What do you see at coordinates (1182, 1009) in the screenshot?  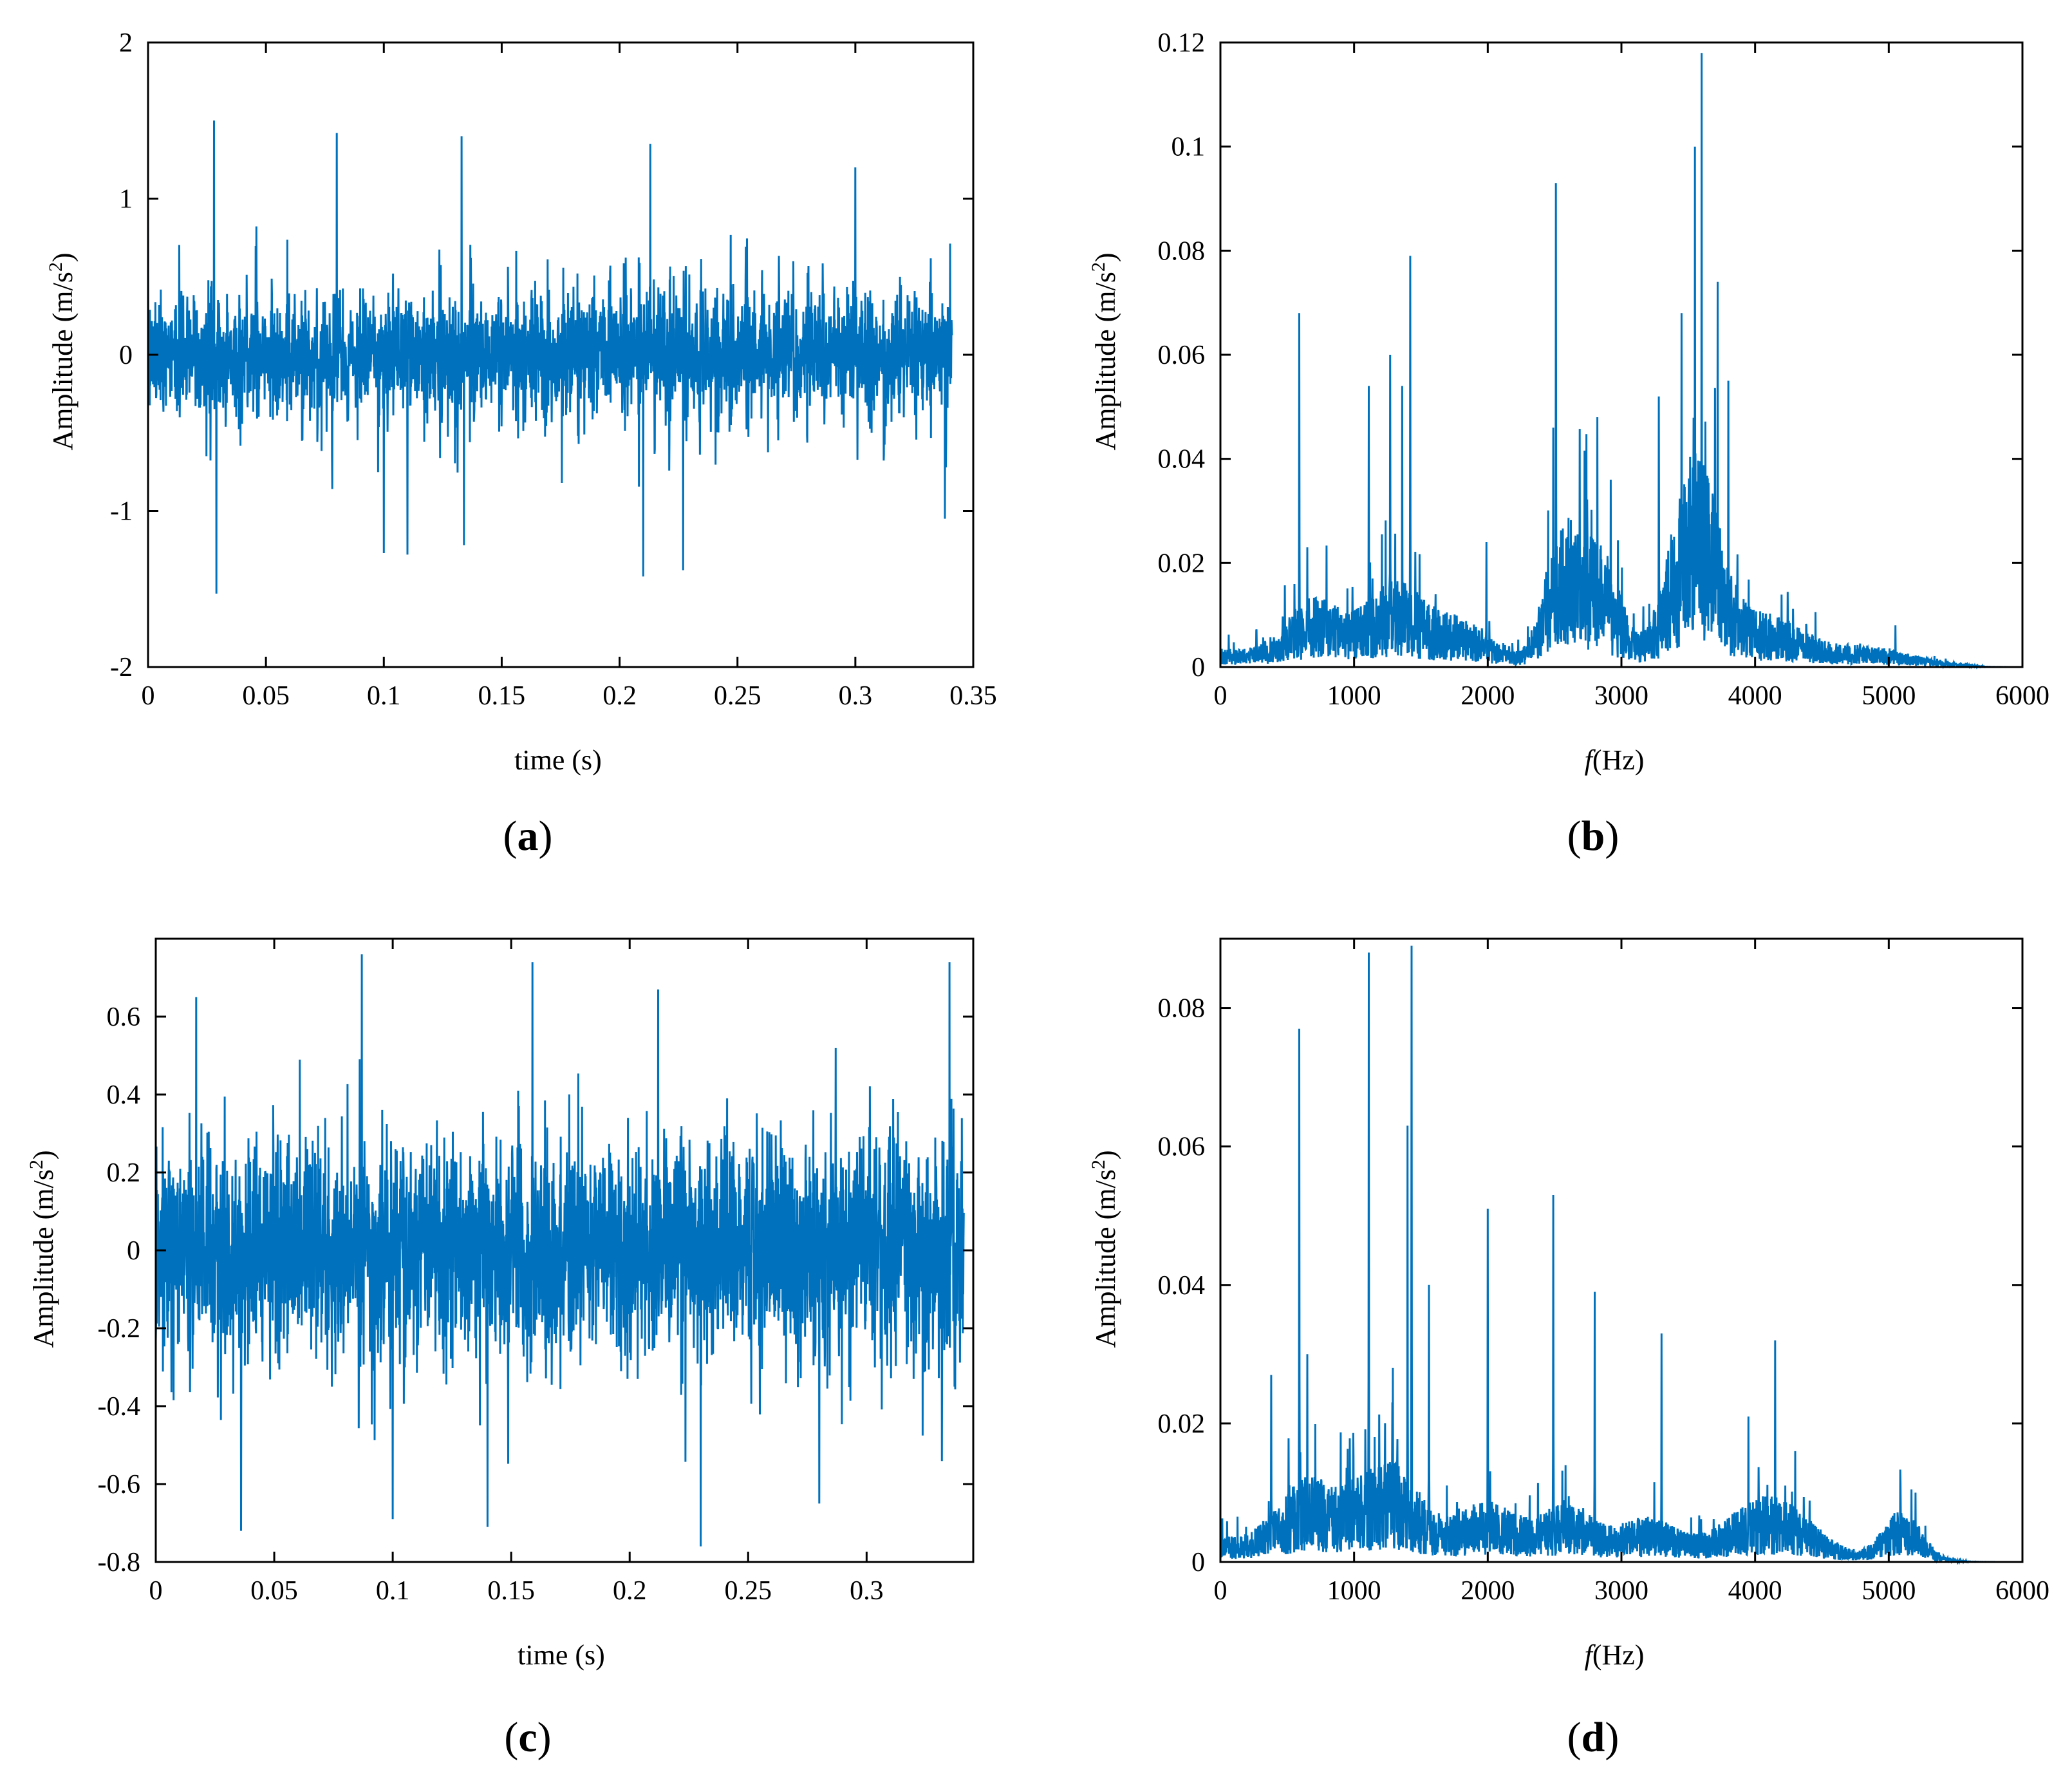 I see `panel-d-ytick-label-4: 0.08` at bounding box center [1182, 1009].